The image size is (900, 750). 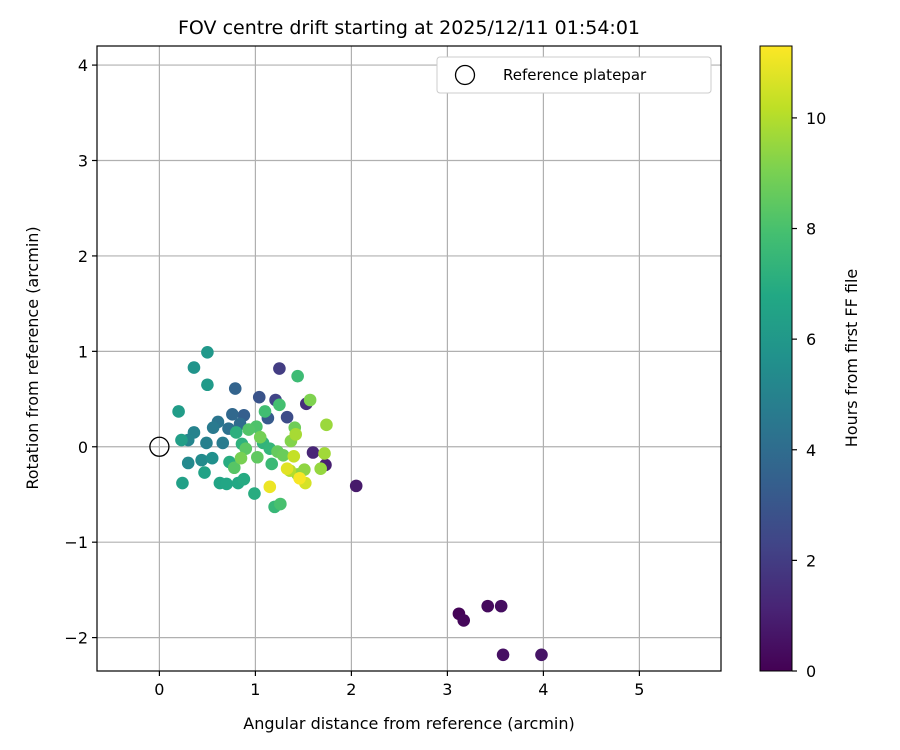 I want to click on y-axis-label: Rotation from reference (arcmin), so click(x=32, y=357).